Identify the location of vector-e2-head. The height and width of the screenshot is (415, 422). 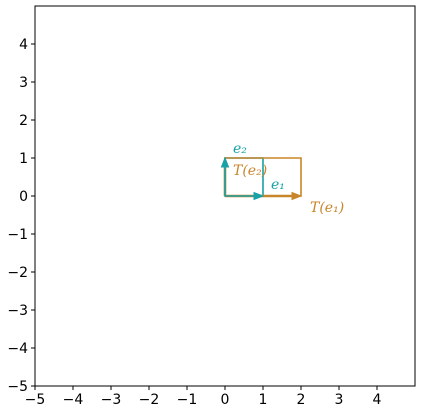
(225, 162).